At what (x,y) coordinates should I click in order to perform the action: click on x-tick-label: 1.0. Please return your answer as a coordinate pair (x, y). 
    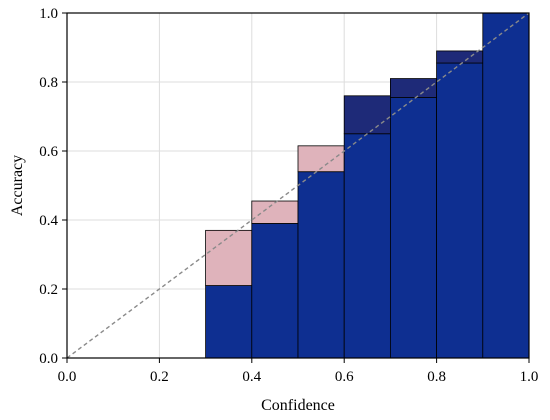
    Looking at the image, I should click on (529, 377).